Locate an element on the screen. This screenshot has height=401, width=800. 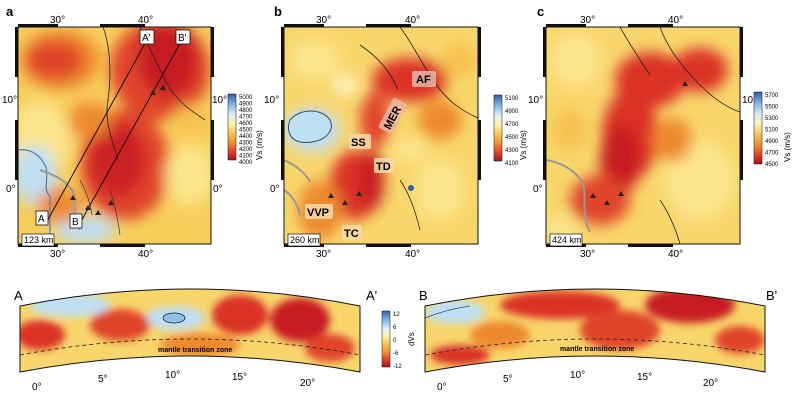
lon-label-a-30: 30° is located at coordinates (57, 20).